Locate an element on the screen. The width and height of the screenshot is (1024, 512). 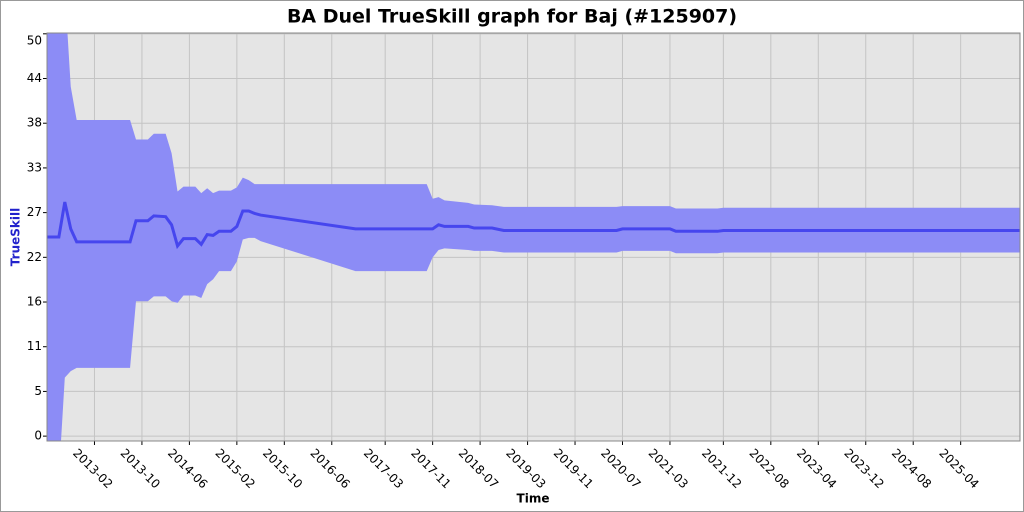
y-tick-label: 27 is located at coordinates (34, 212).